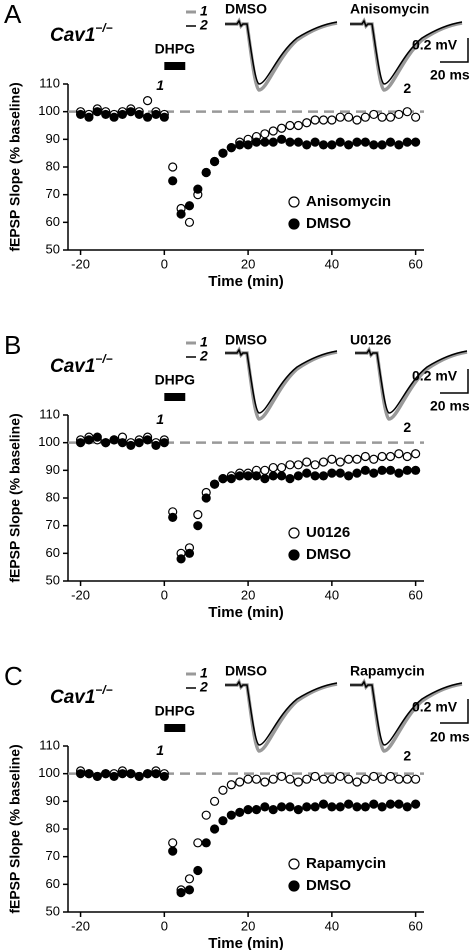 Image resolution: width=474 pixels, height=950 pixels. What do you see at coordinates (164, 594) in the screenshot?
I see `x-tick-label: 0` at bounding box center [164, 594].